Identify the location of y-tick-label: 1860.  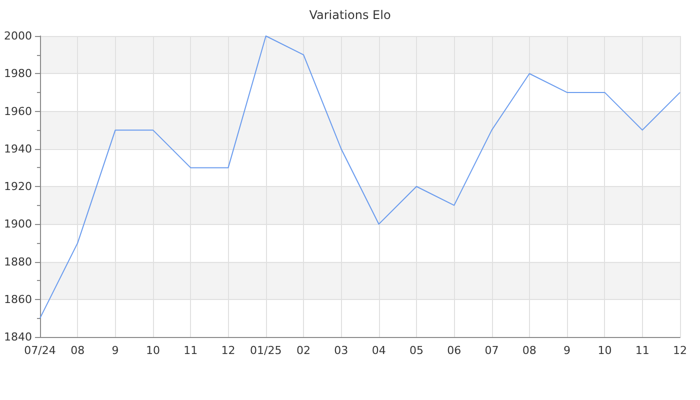
(18, 299).